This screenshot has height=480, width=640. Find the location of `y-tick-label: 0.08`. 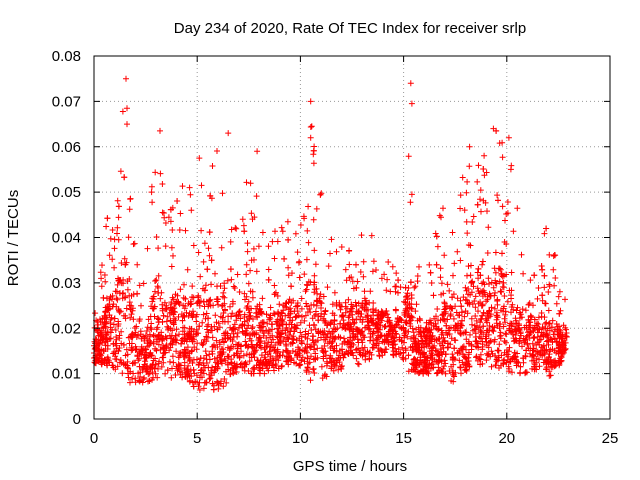

y-tick-label: 0.08 is located at coordinates (66, 56).